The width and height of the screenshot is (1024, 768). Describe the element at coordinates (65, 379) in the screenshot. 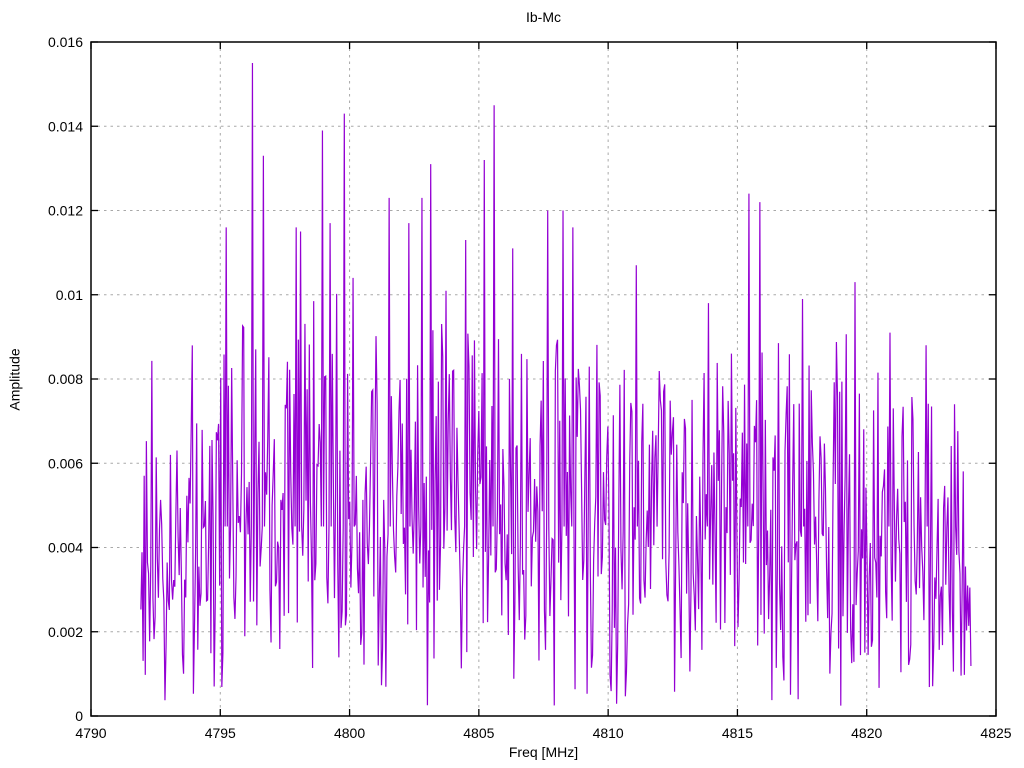

I see `y-tick-label: 0.008` at that location.